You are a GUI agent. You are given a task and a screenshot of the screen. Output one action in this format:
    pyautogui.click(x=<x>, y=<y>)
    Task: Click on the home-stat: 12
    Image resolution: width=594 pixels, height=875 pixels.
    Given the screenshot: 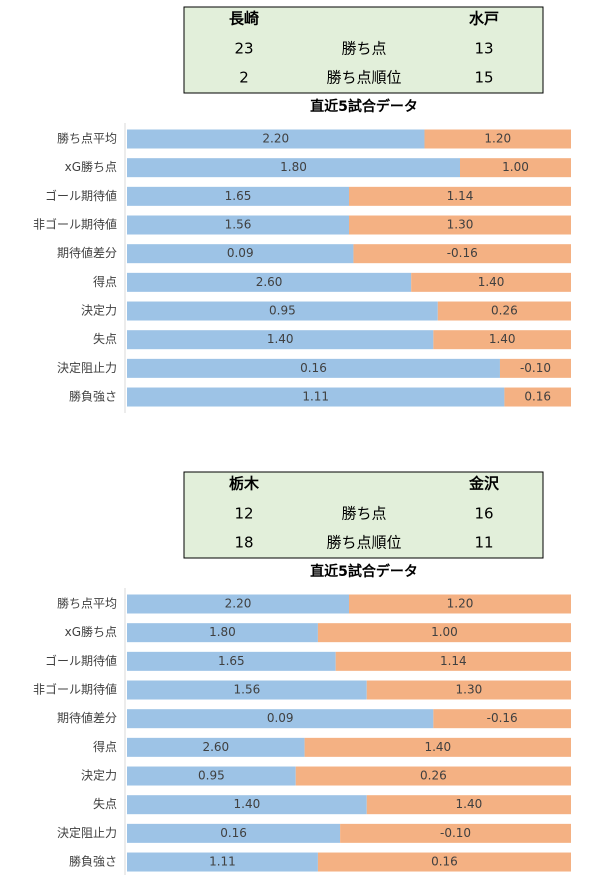 What is the action you would take?
    pyautogui.click(x=243, y=514)
    